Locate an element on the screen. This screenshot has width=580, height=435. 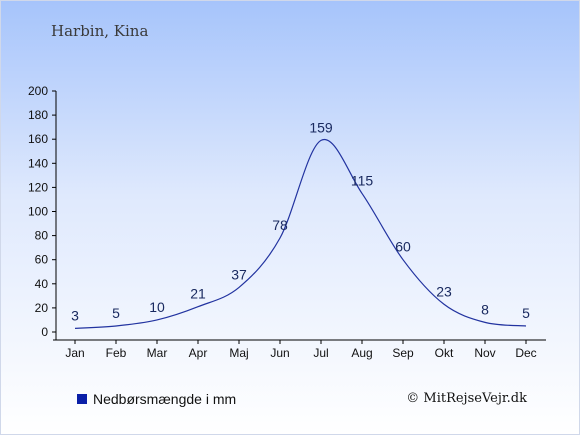
x-tick-label: Maj is located at coordinates (238, 353).